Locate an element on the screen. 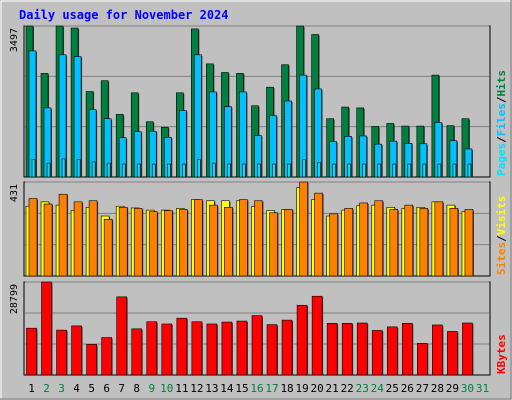 The image size is (512, 400). day-label-9: 9 is located at coordinates (151, 388).